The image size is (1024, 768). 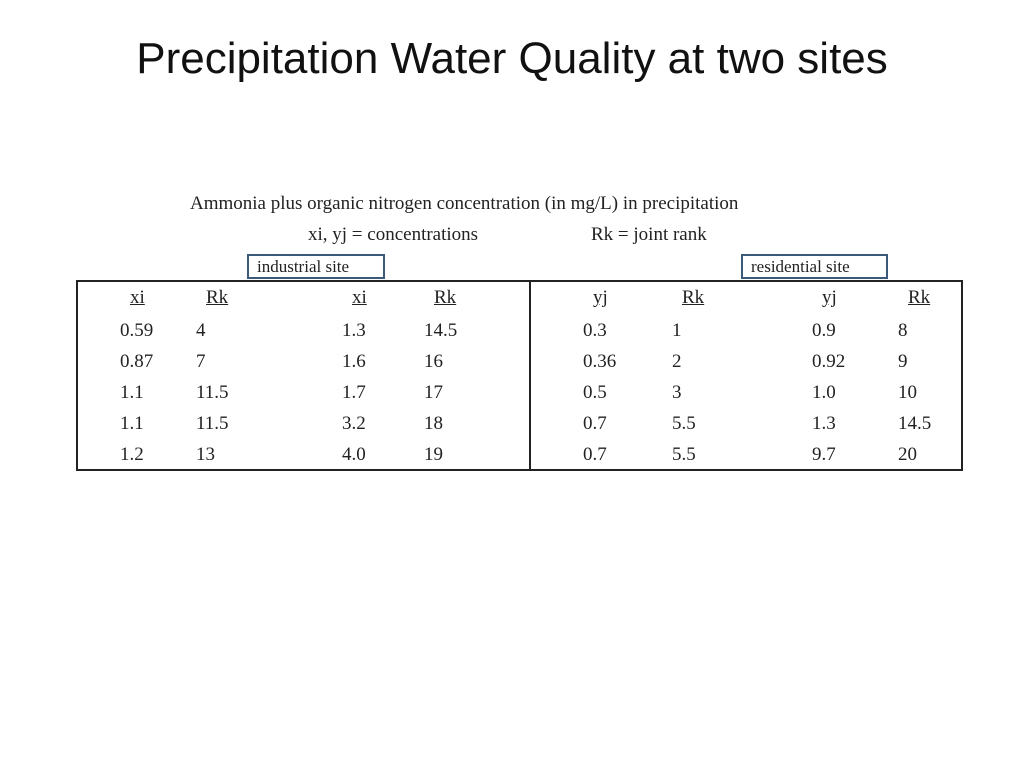 I want to click on table-cell: 1.7, so click(x=354, y=392).